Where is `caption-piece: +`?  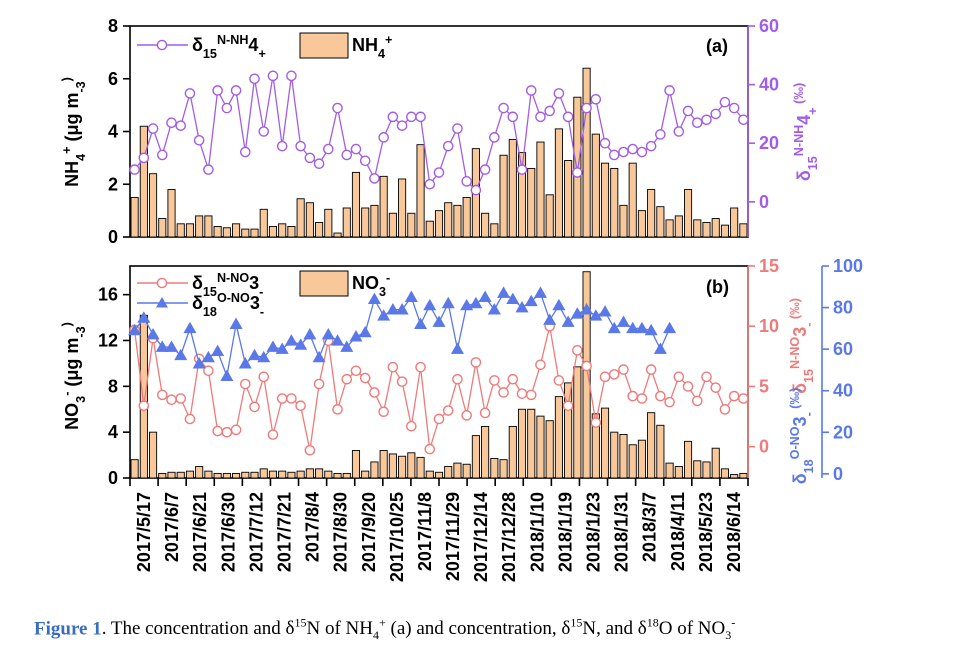 caption-piece: + is located at coordinates (382, 623).